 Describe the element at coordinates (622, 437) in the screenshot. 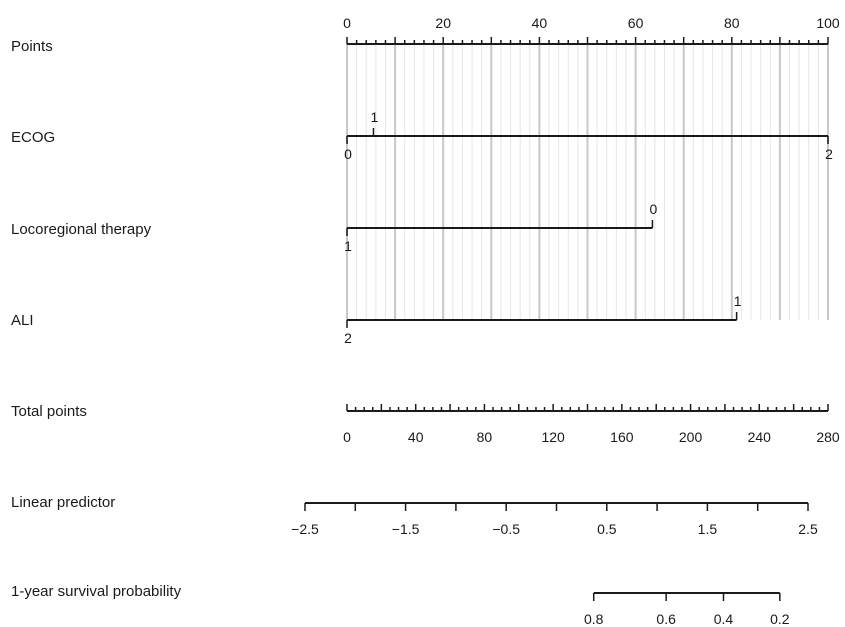

I see `total-points-tick-label: 160` at that location.